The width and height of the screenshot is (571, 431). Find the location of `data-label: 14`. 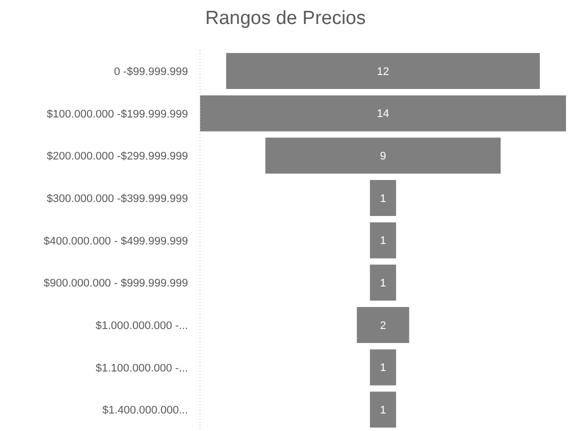

data-label: 14 is located at coordinates (383, 114).